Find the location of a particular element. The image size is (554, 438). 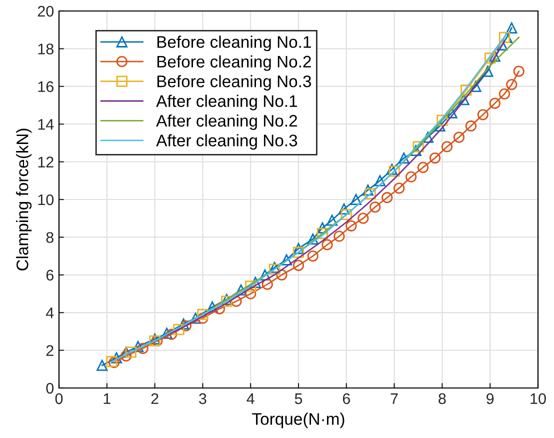

y-tick-label: 4 is located at coordinates (50, 313).